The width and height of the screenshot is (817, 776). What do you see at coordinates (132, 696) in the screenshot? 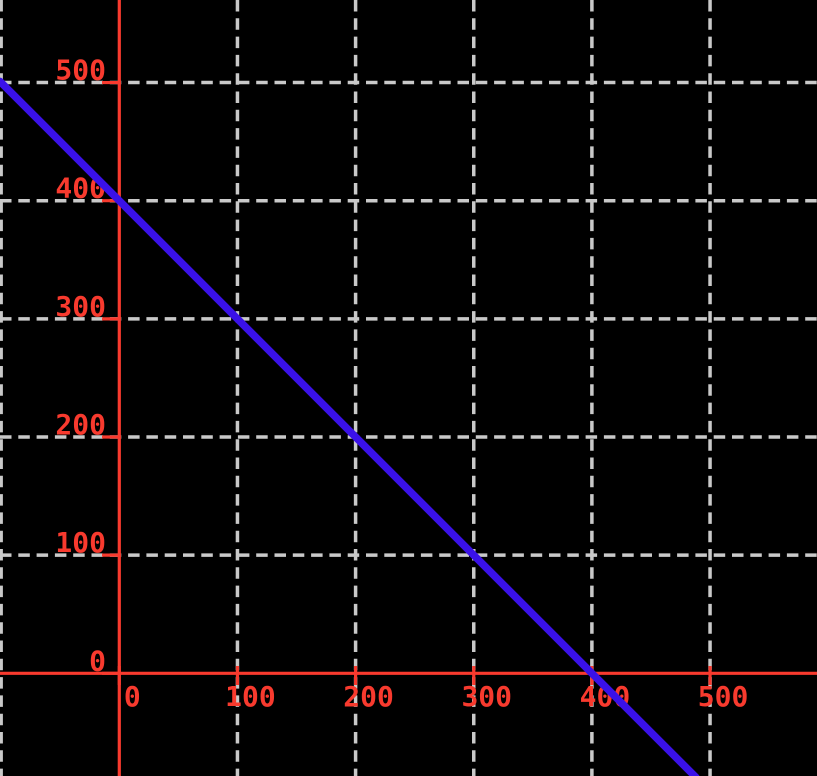
I see `x-axis-tick-label: 0` at bounding box center [132, 696].